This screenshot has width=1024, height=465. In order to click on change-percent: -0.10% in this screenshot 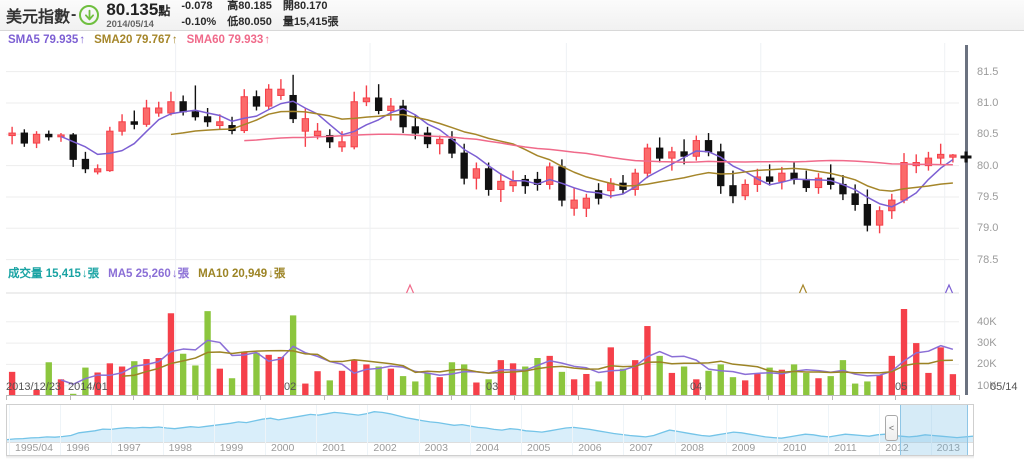, I will do `click(199, 22)`.